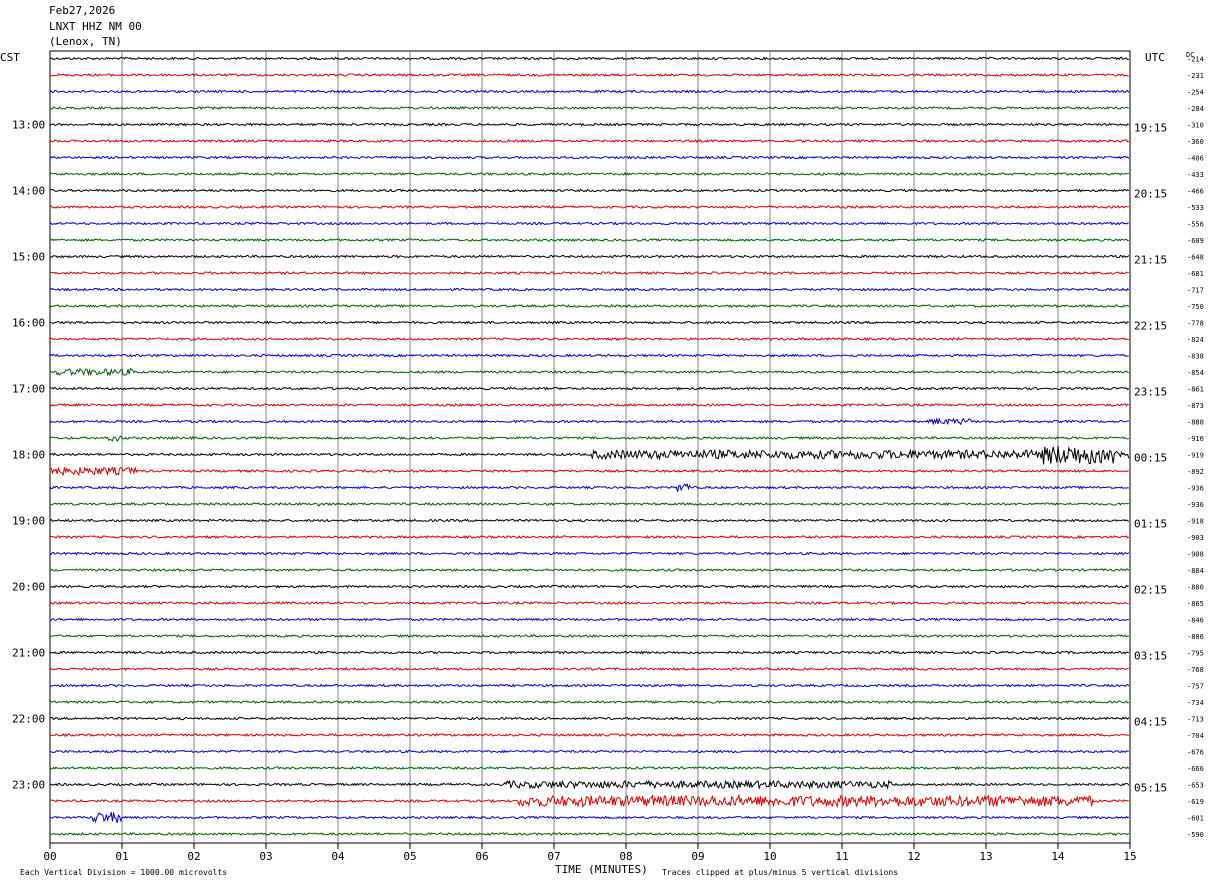 The width and height of the screenshot is (1210, 886). Describe the element at coordinates (82, 10) in the screenshot. I see `station-date: Feb27,2026` at that location.